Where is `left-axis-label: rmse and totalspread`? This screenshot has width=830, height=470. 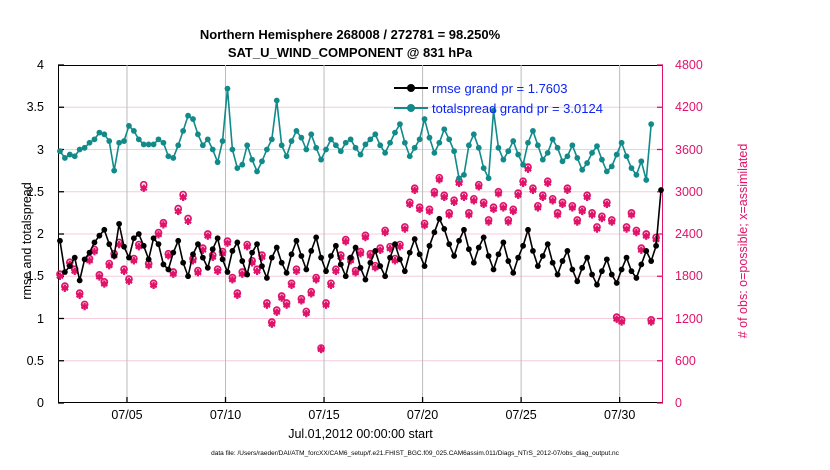 left-axis-label: rmse and totalspread is located at coordinates (27, 241).